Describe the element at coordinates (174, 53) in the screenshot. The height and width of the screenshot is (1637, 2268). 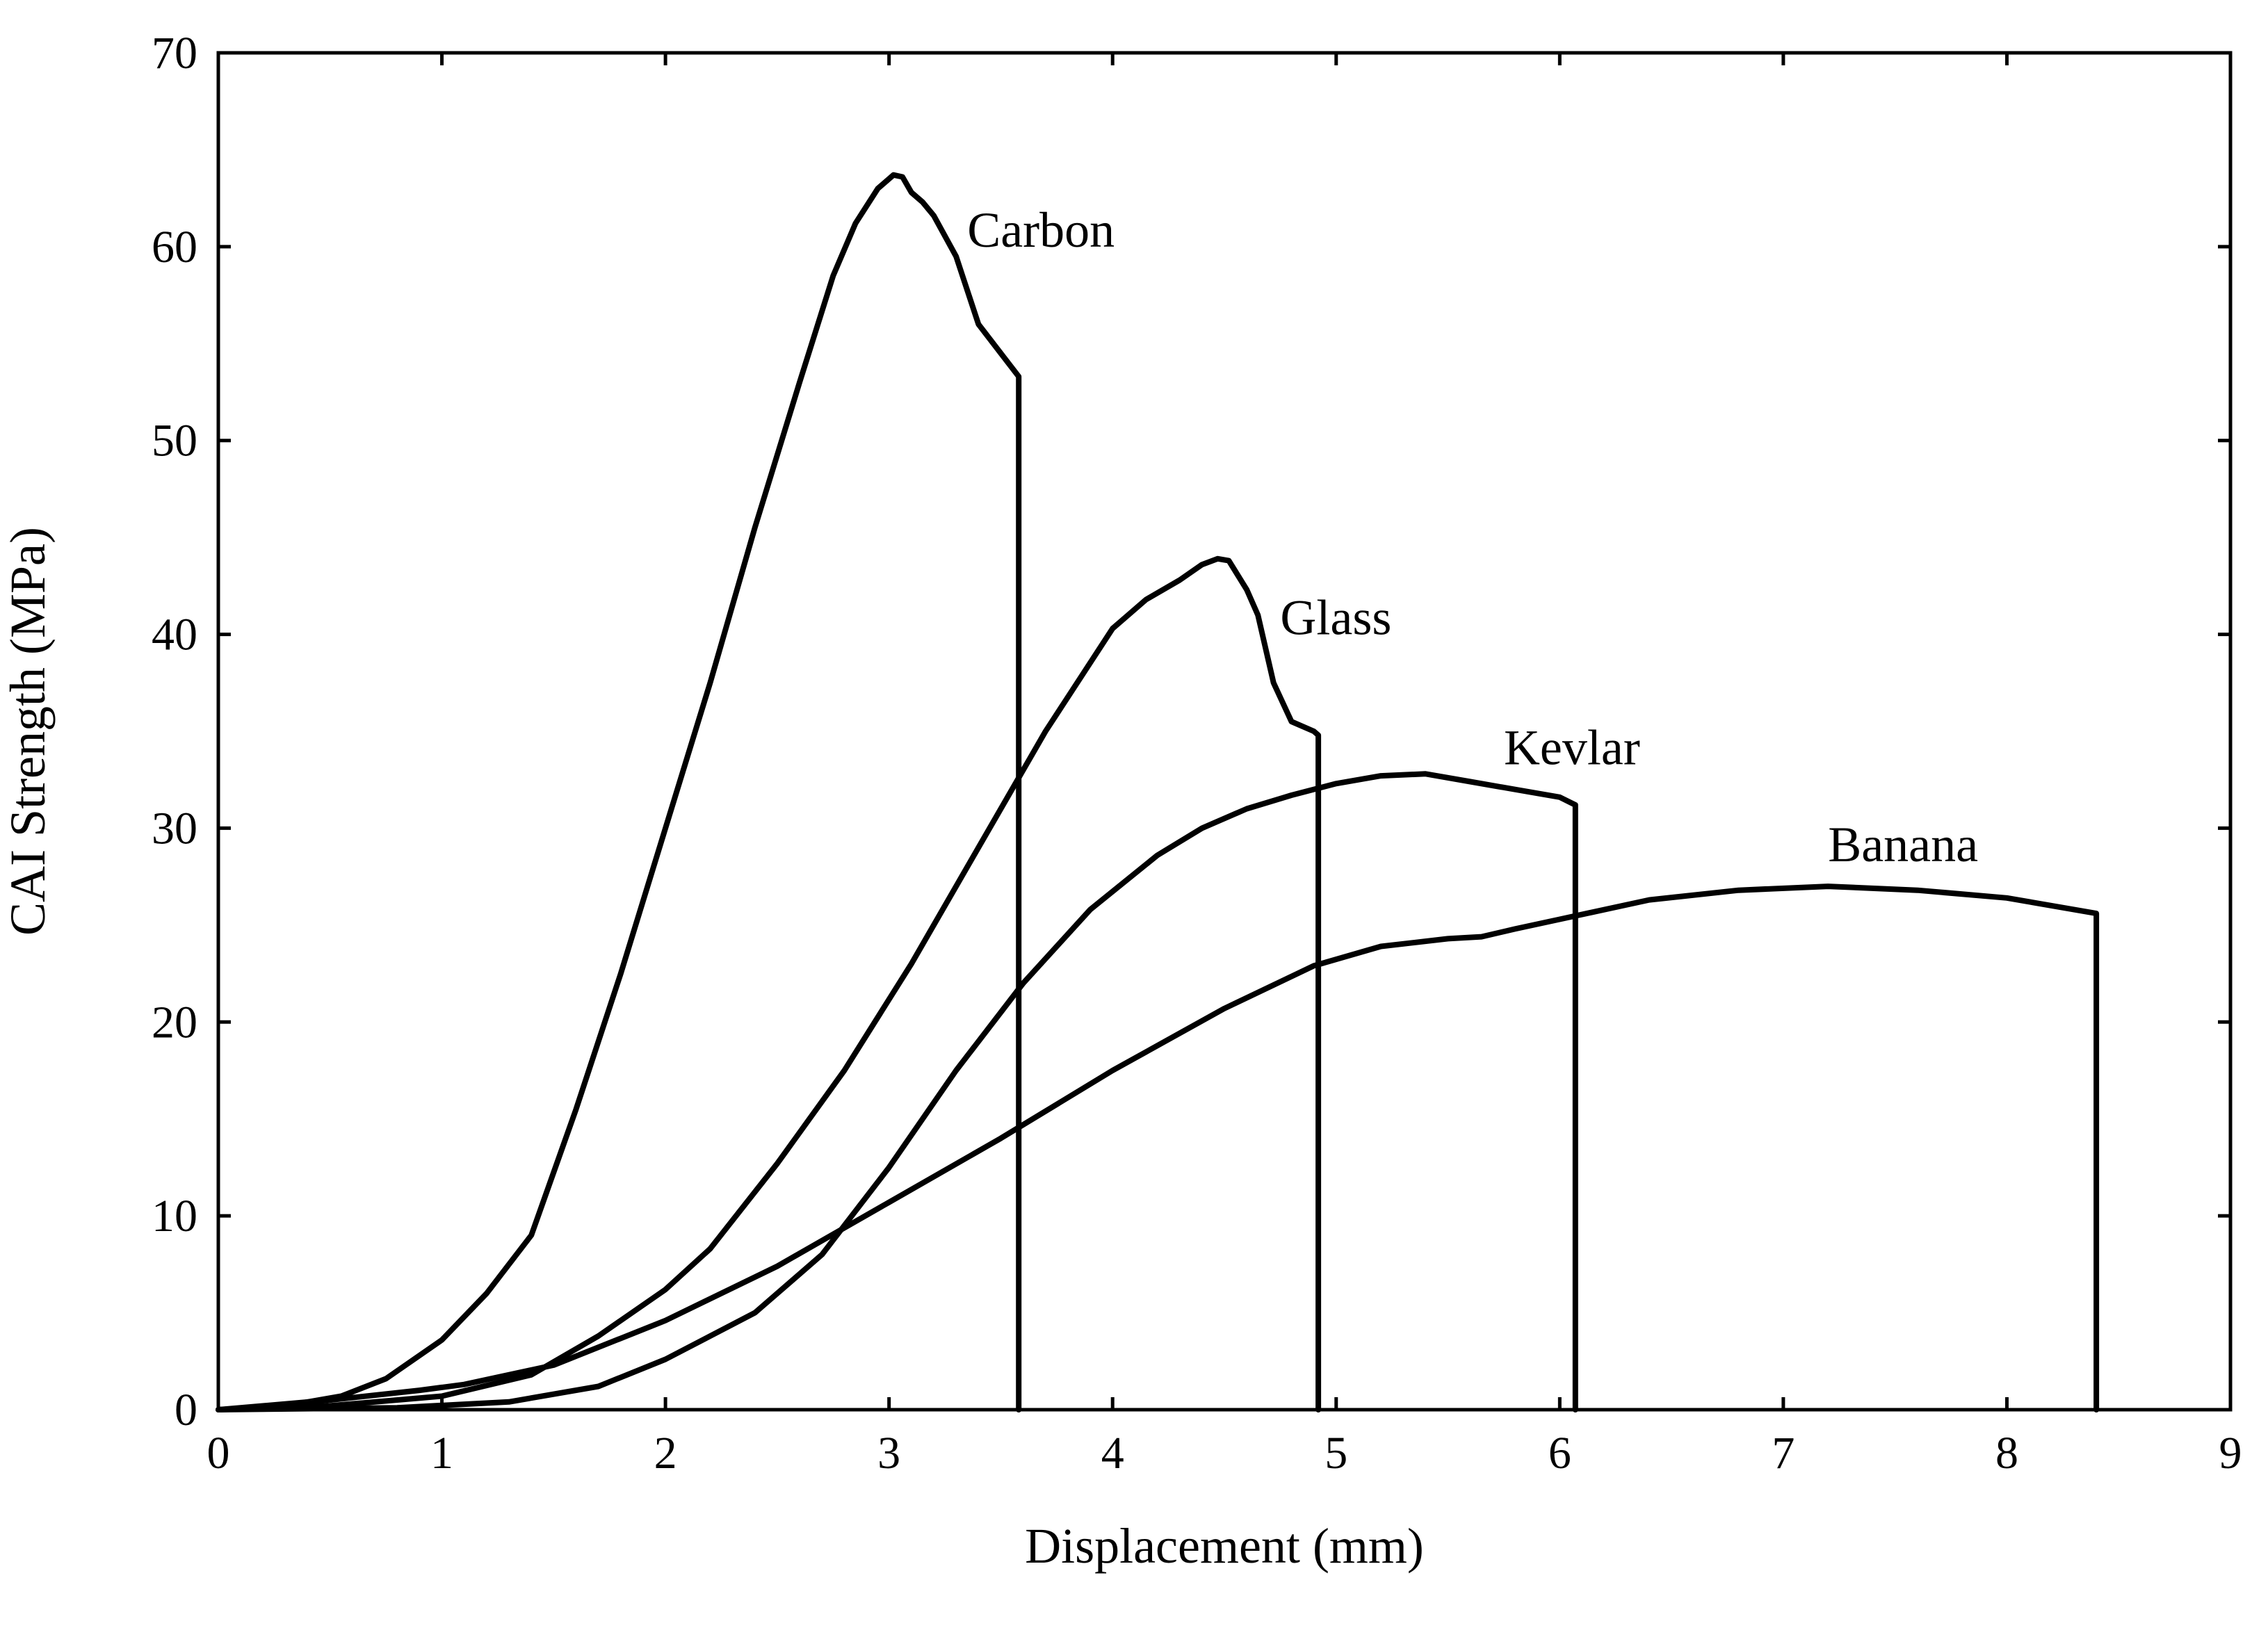
I see `y-tick-label: 70` at that location.